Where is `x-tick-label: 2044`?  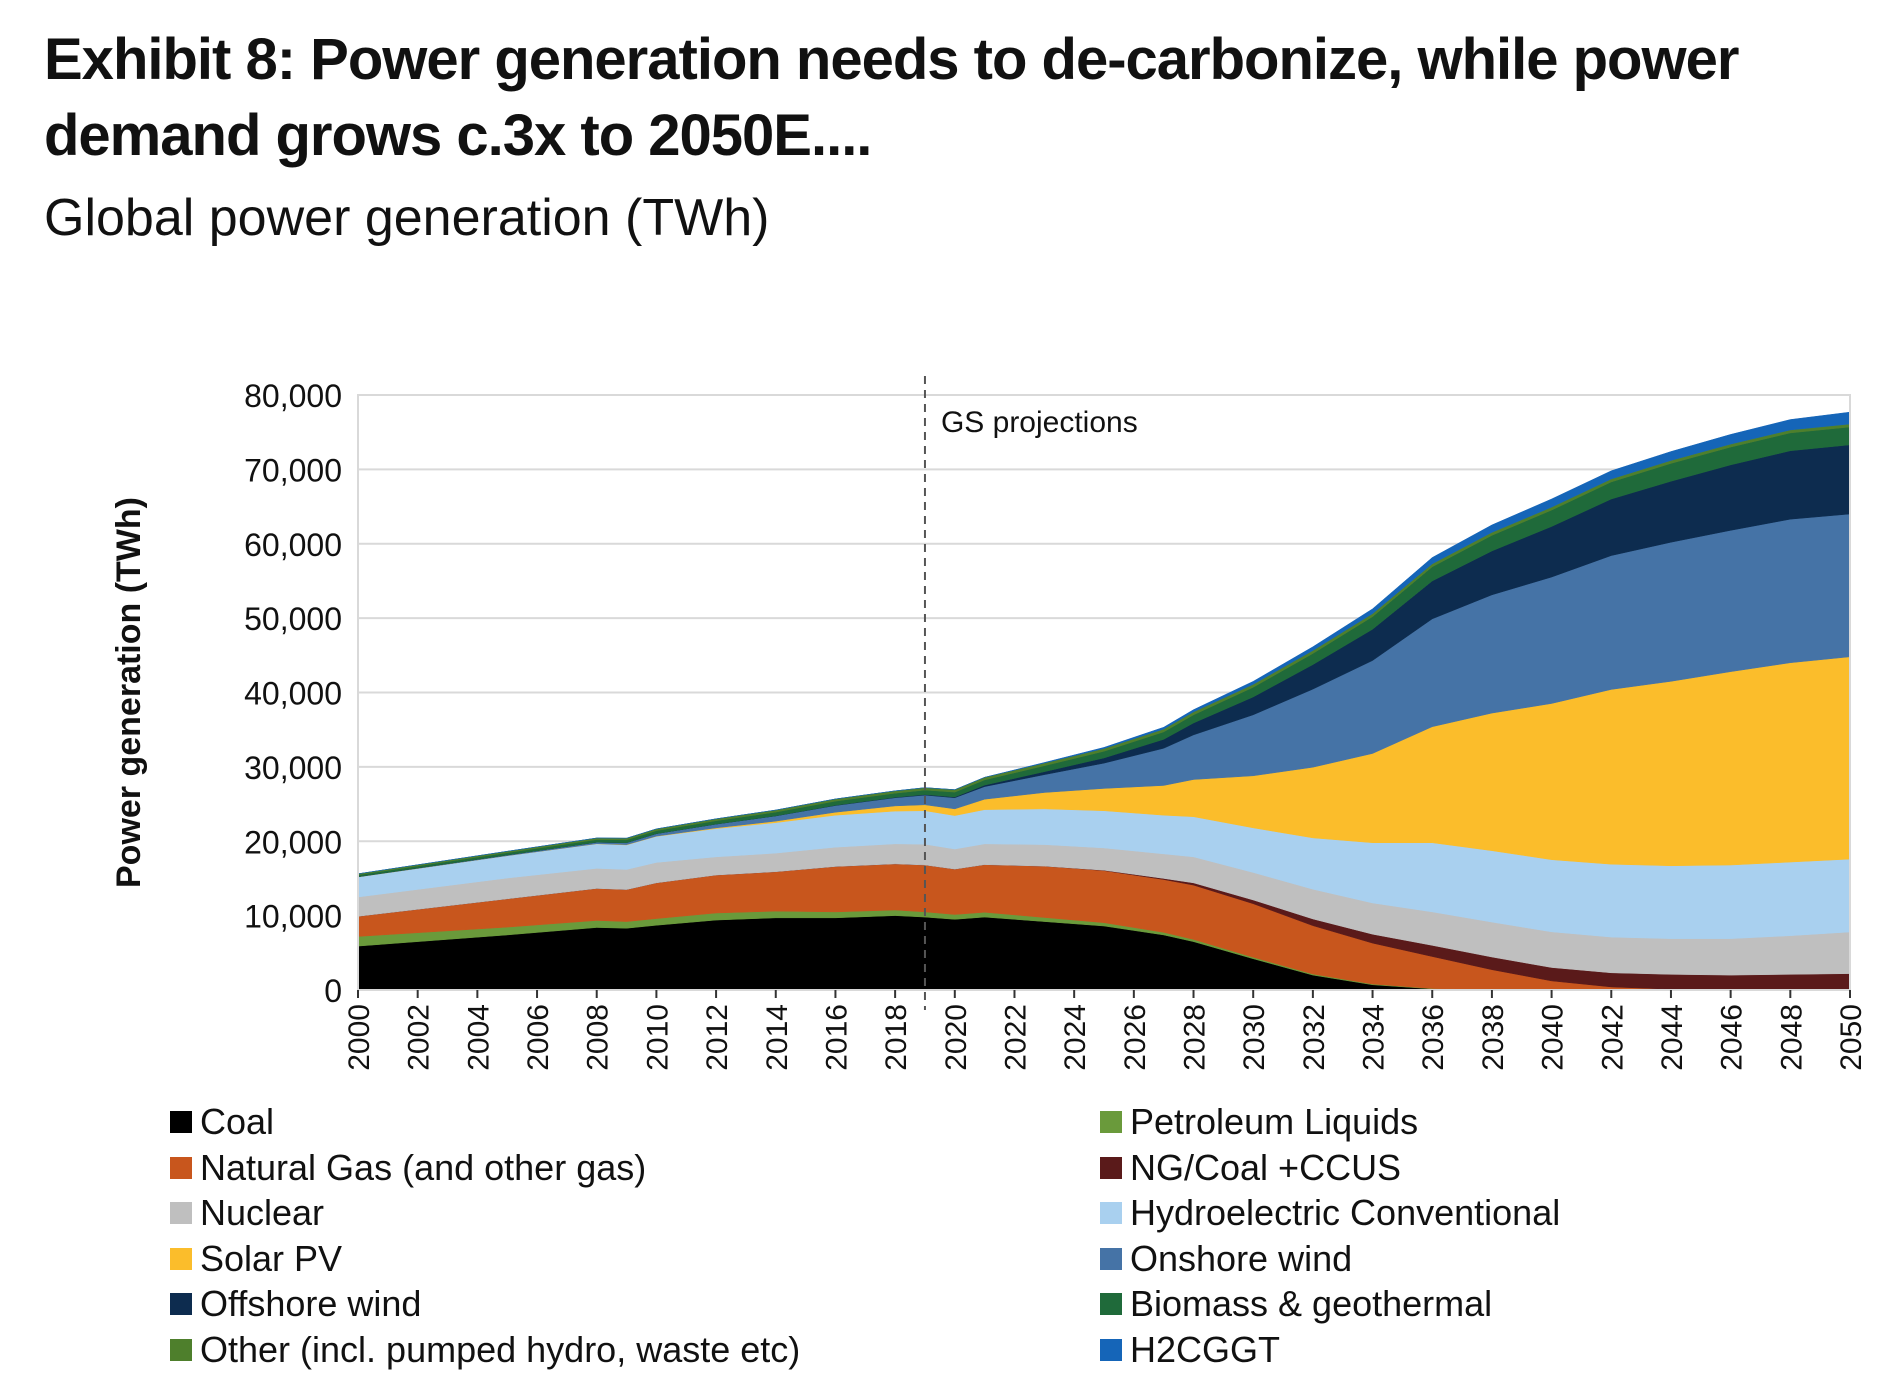
x-tick-label: 2044 is located at coordinates (1672, 1037).